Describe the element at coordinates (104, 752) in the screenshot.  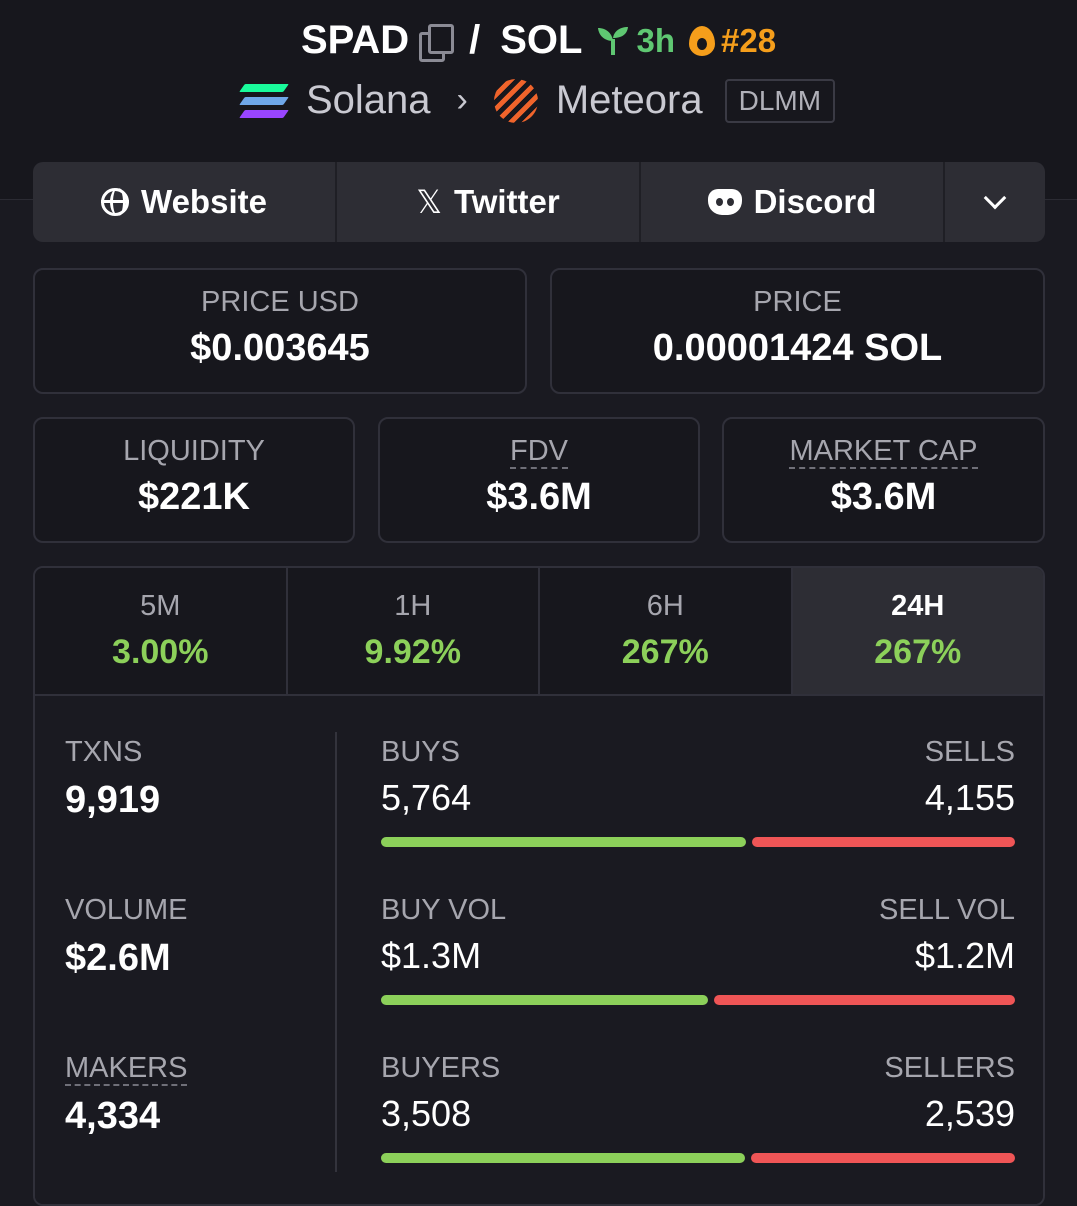
I see `txns-label: TXNS` at that location.